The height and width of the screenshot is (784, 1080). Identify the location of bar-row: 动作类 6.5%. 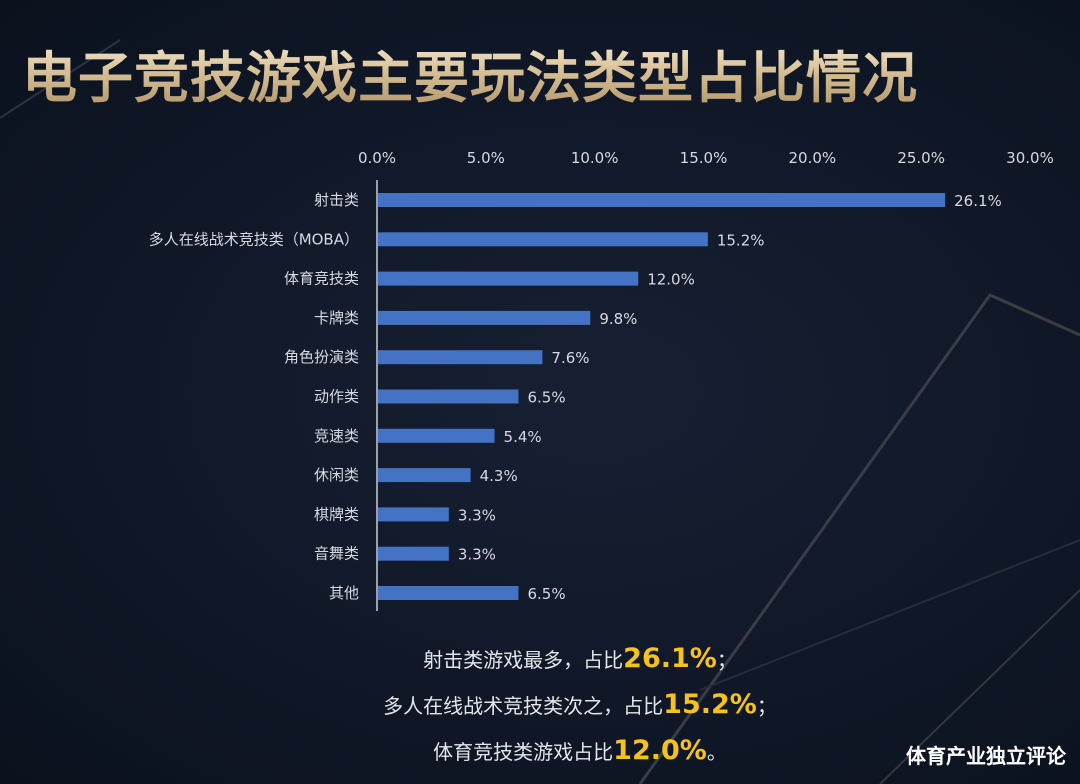
(440, 397).